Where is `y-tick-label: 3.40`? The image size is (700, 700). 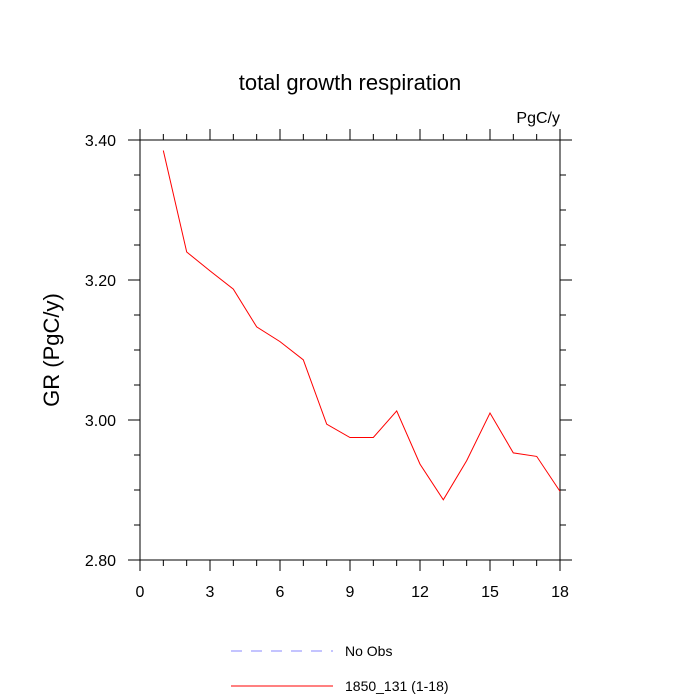
y-tick-label: 3.40 is located at coordinates (100, 141).